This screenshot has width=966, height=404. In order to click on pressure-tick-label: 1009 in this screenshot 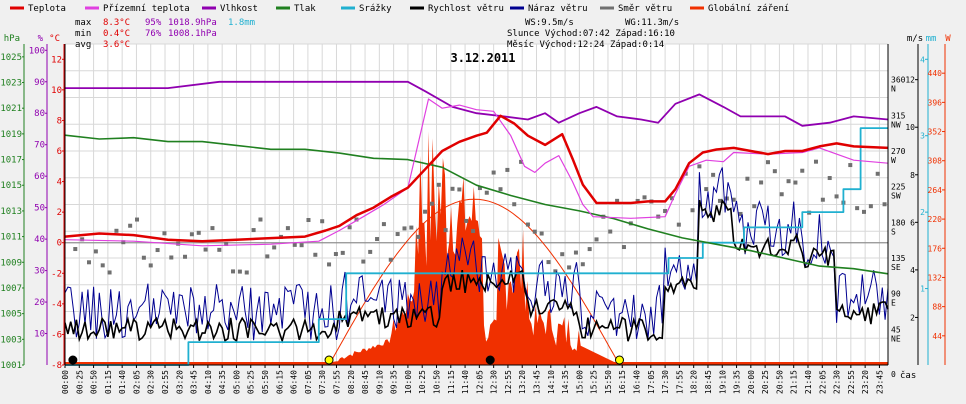, I will do `click(11, 263)`.